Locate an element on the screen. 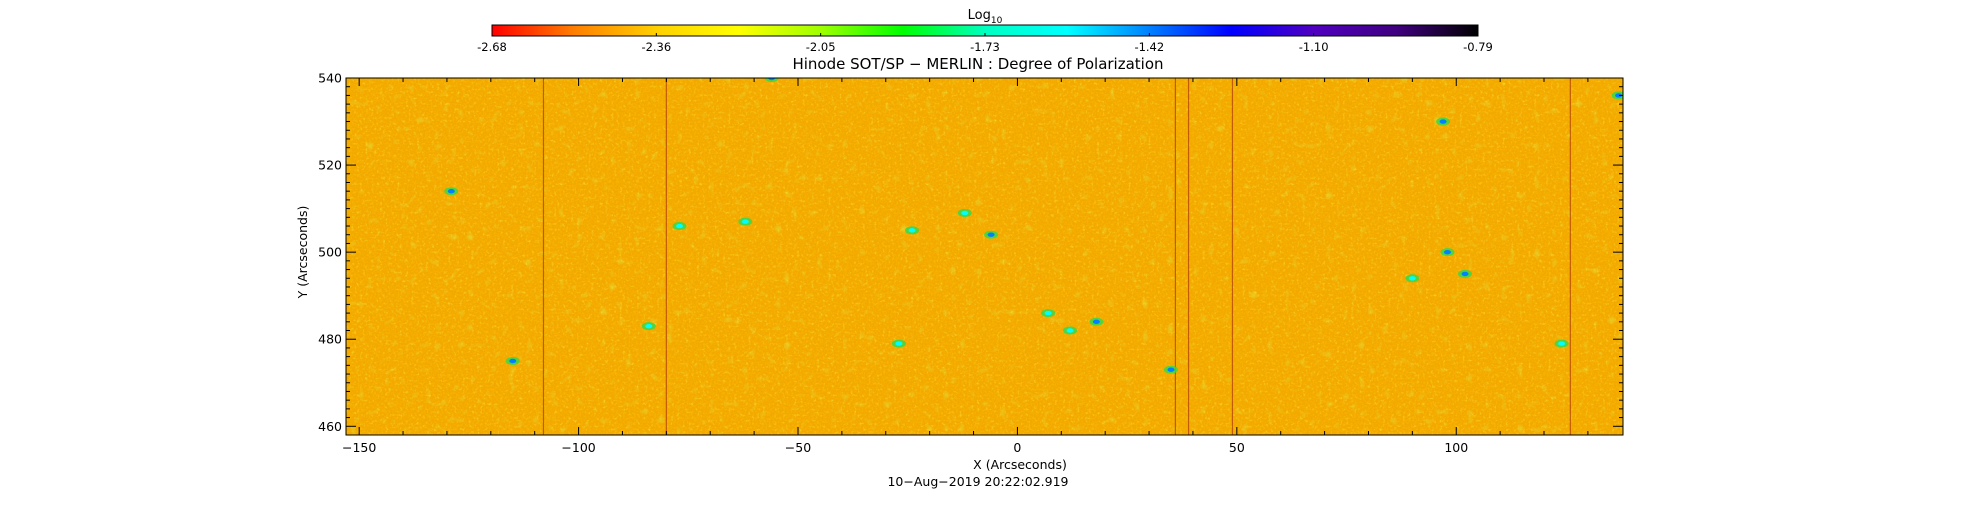  y-tick-label: 500 is located at coordinates (330, 252).